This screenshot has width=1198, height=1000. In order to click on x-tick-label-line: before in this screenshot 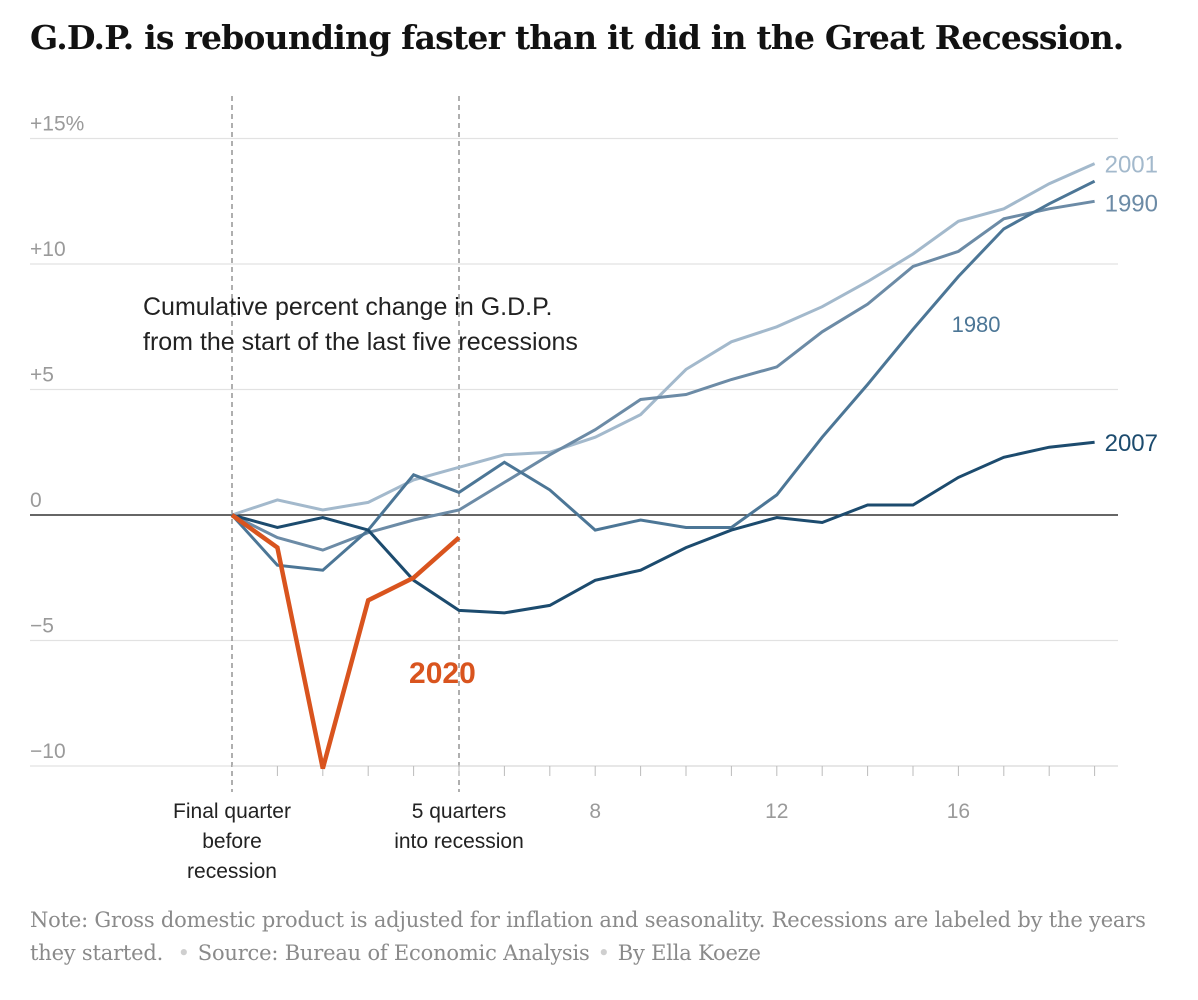, I will do `click(232, 841)`.